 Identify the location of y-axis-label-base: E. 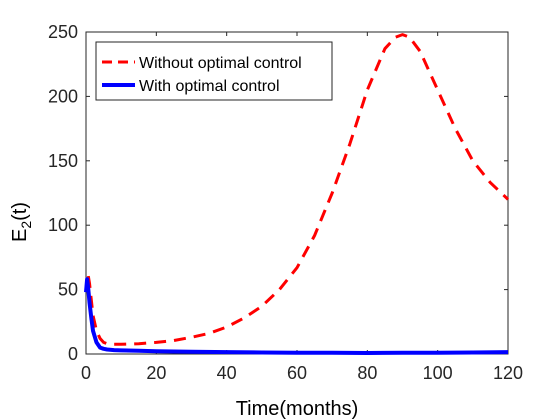
(20, 235).